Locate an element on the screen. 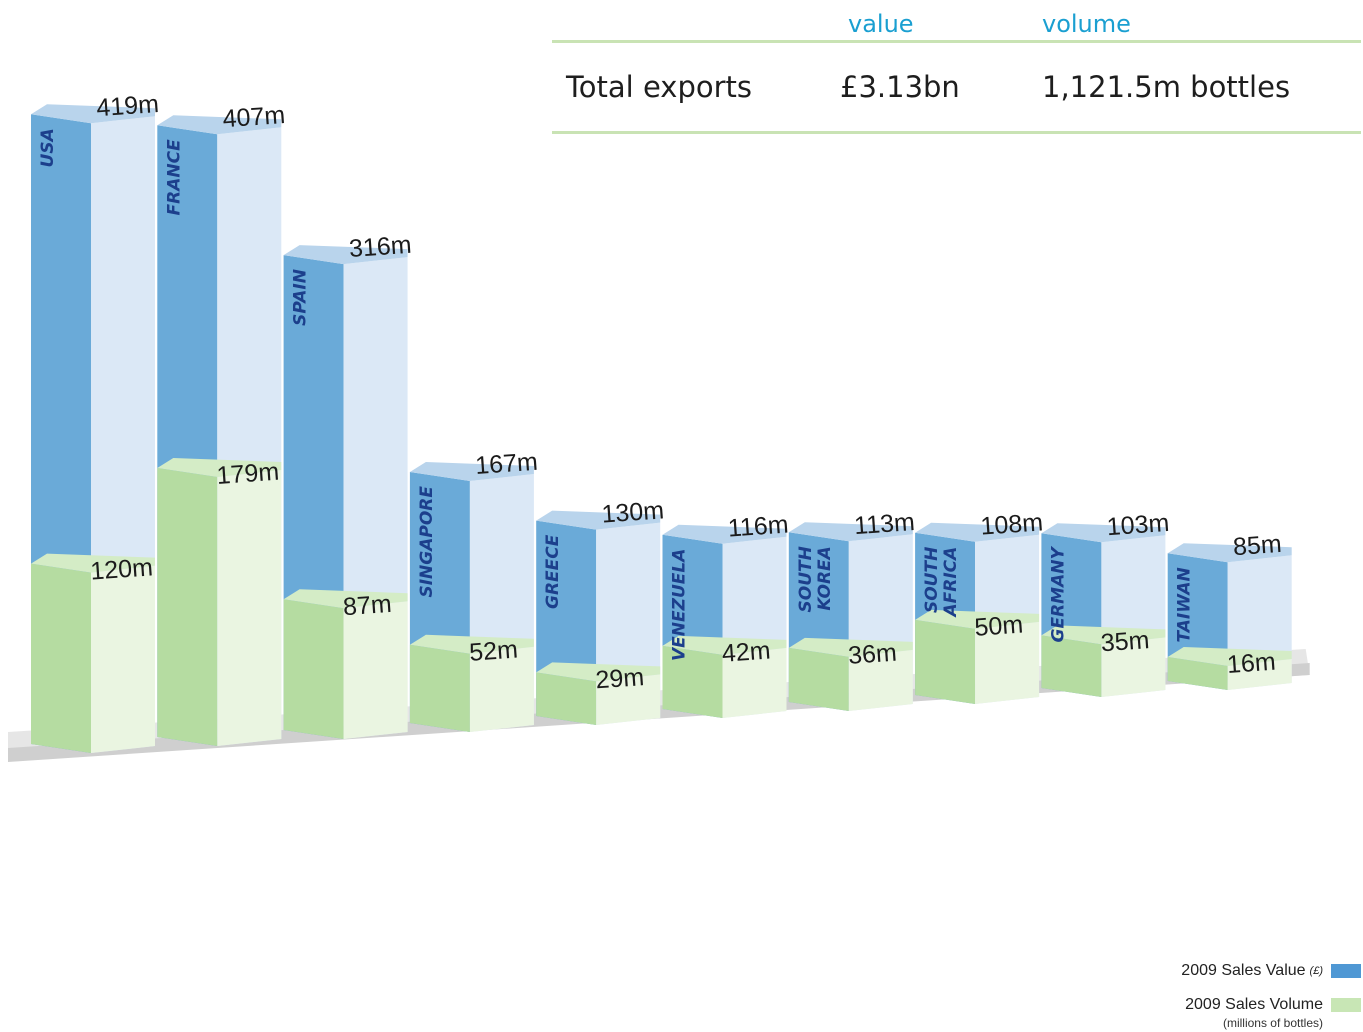 The height and width of the screenshot is (1032, 1363). country-label-line: SPAIN is located at coordinates (301, 297).